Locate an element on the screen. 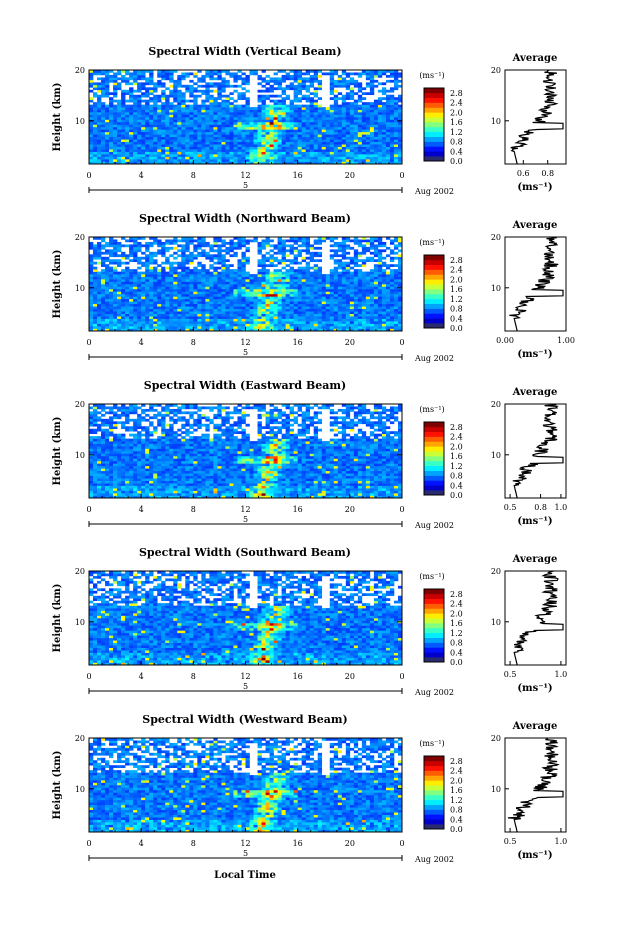 Image resolution: width=627 pixels, height=929 pixels. x-tick-label: 8 is located at coordinates (193, 175).